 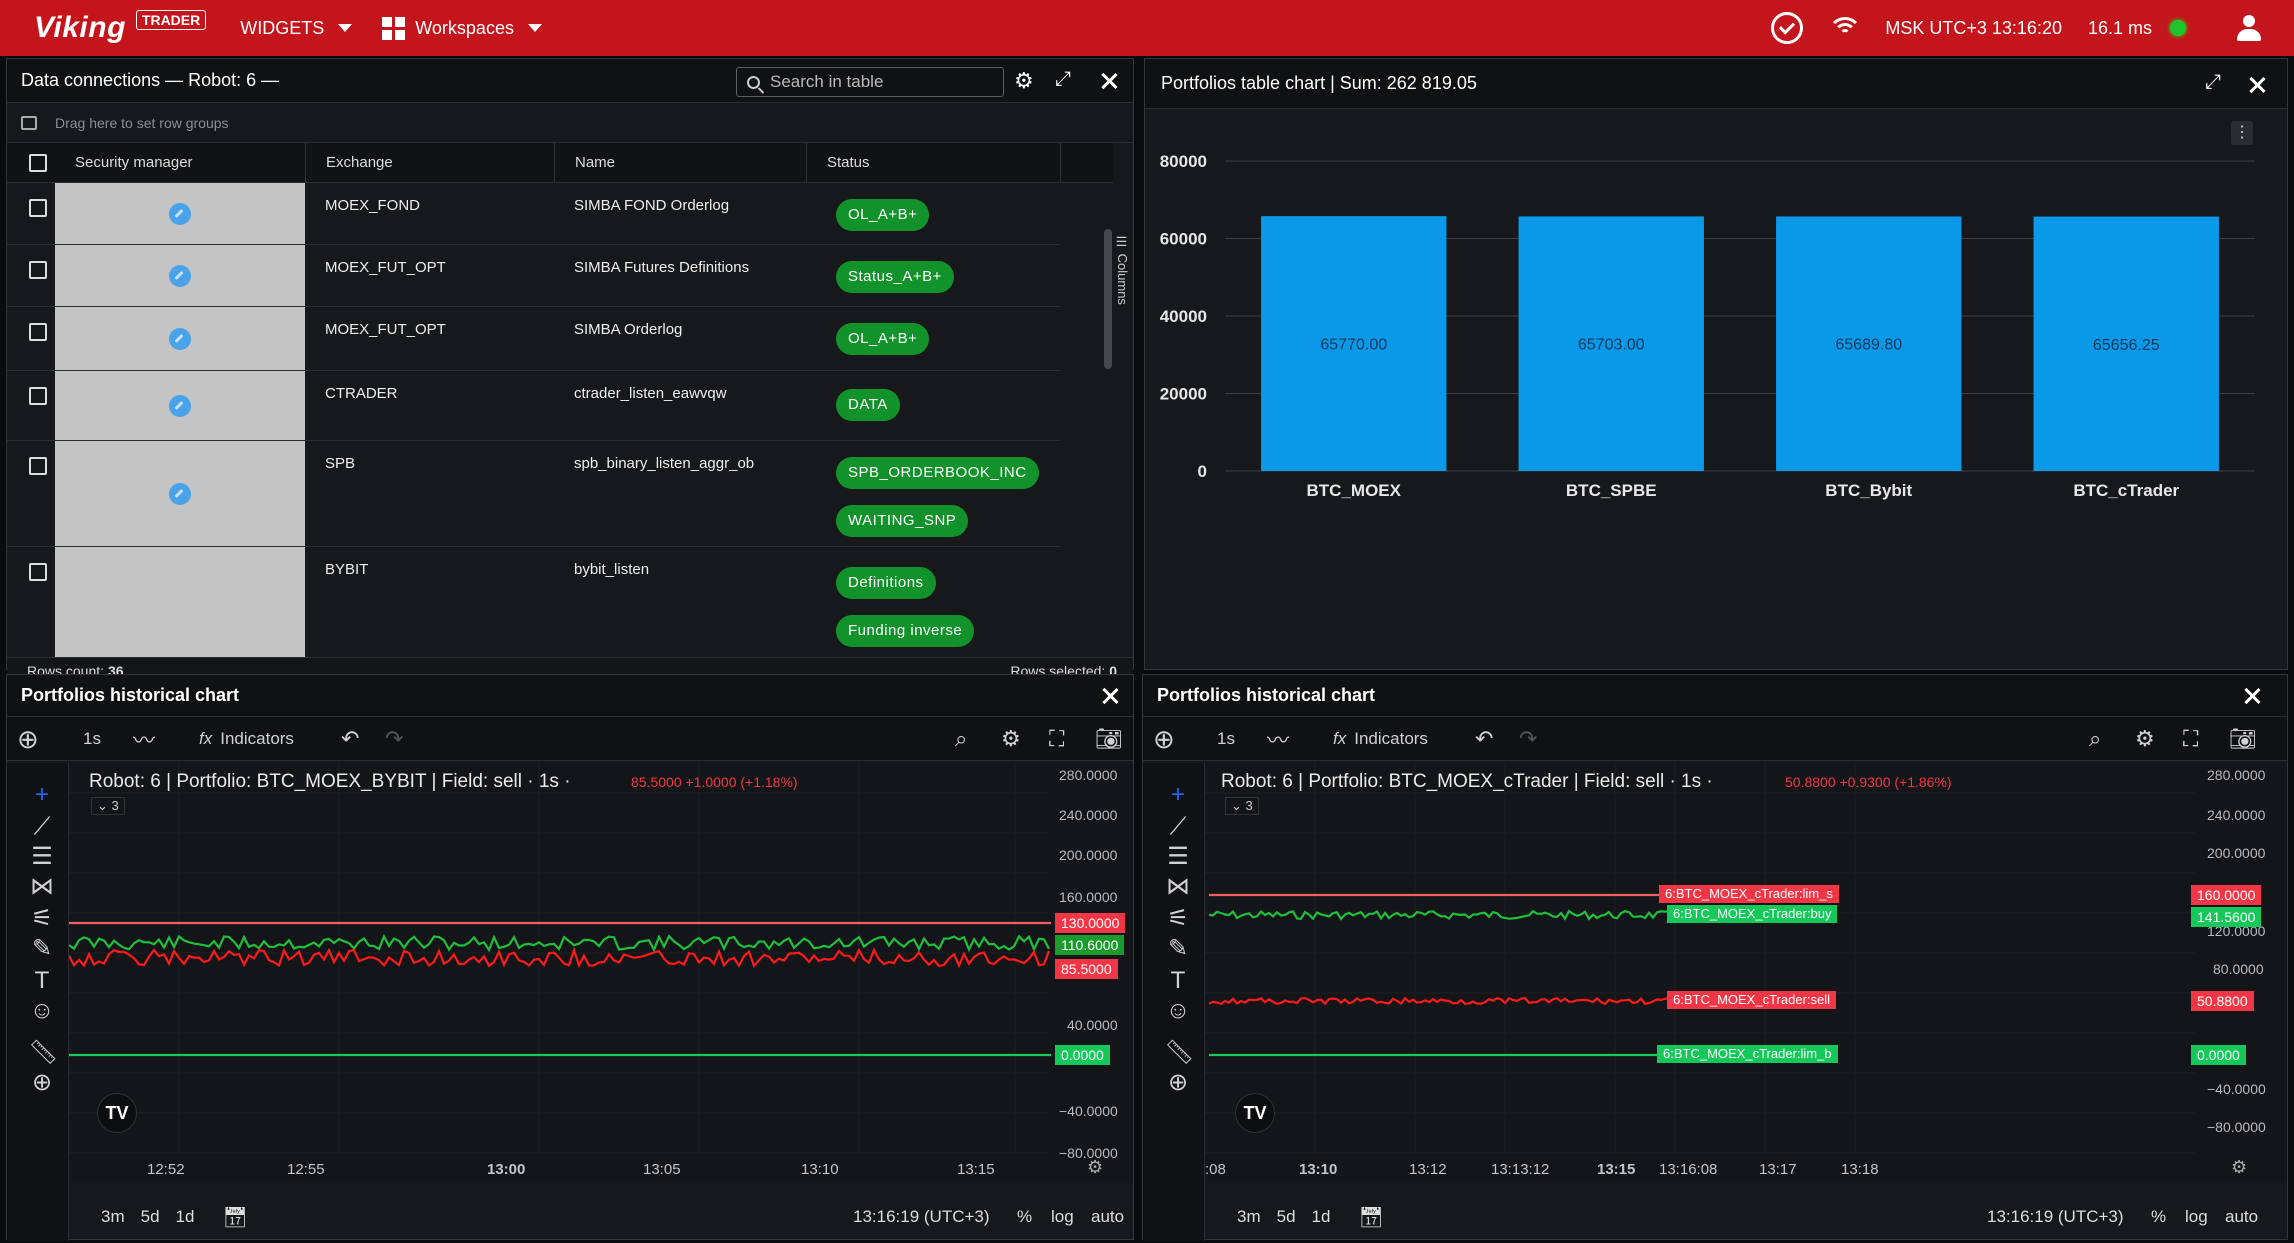 I want to click on fullscreen-icon: ⛶, so click(x=1057, y=738).